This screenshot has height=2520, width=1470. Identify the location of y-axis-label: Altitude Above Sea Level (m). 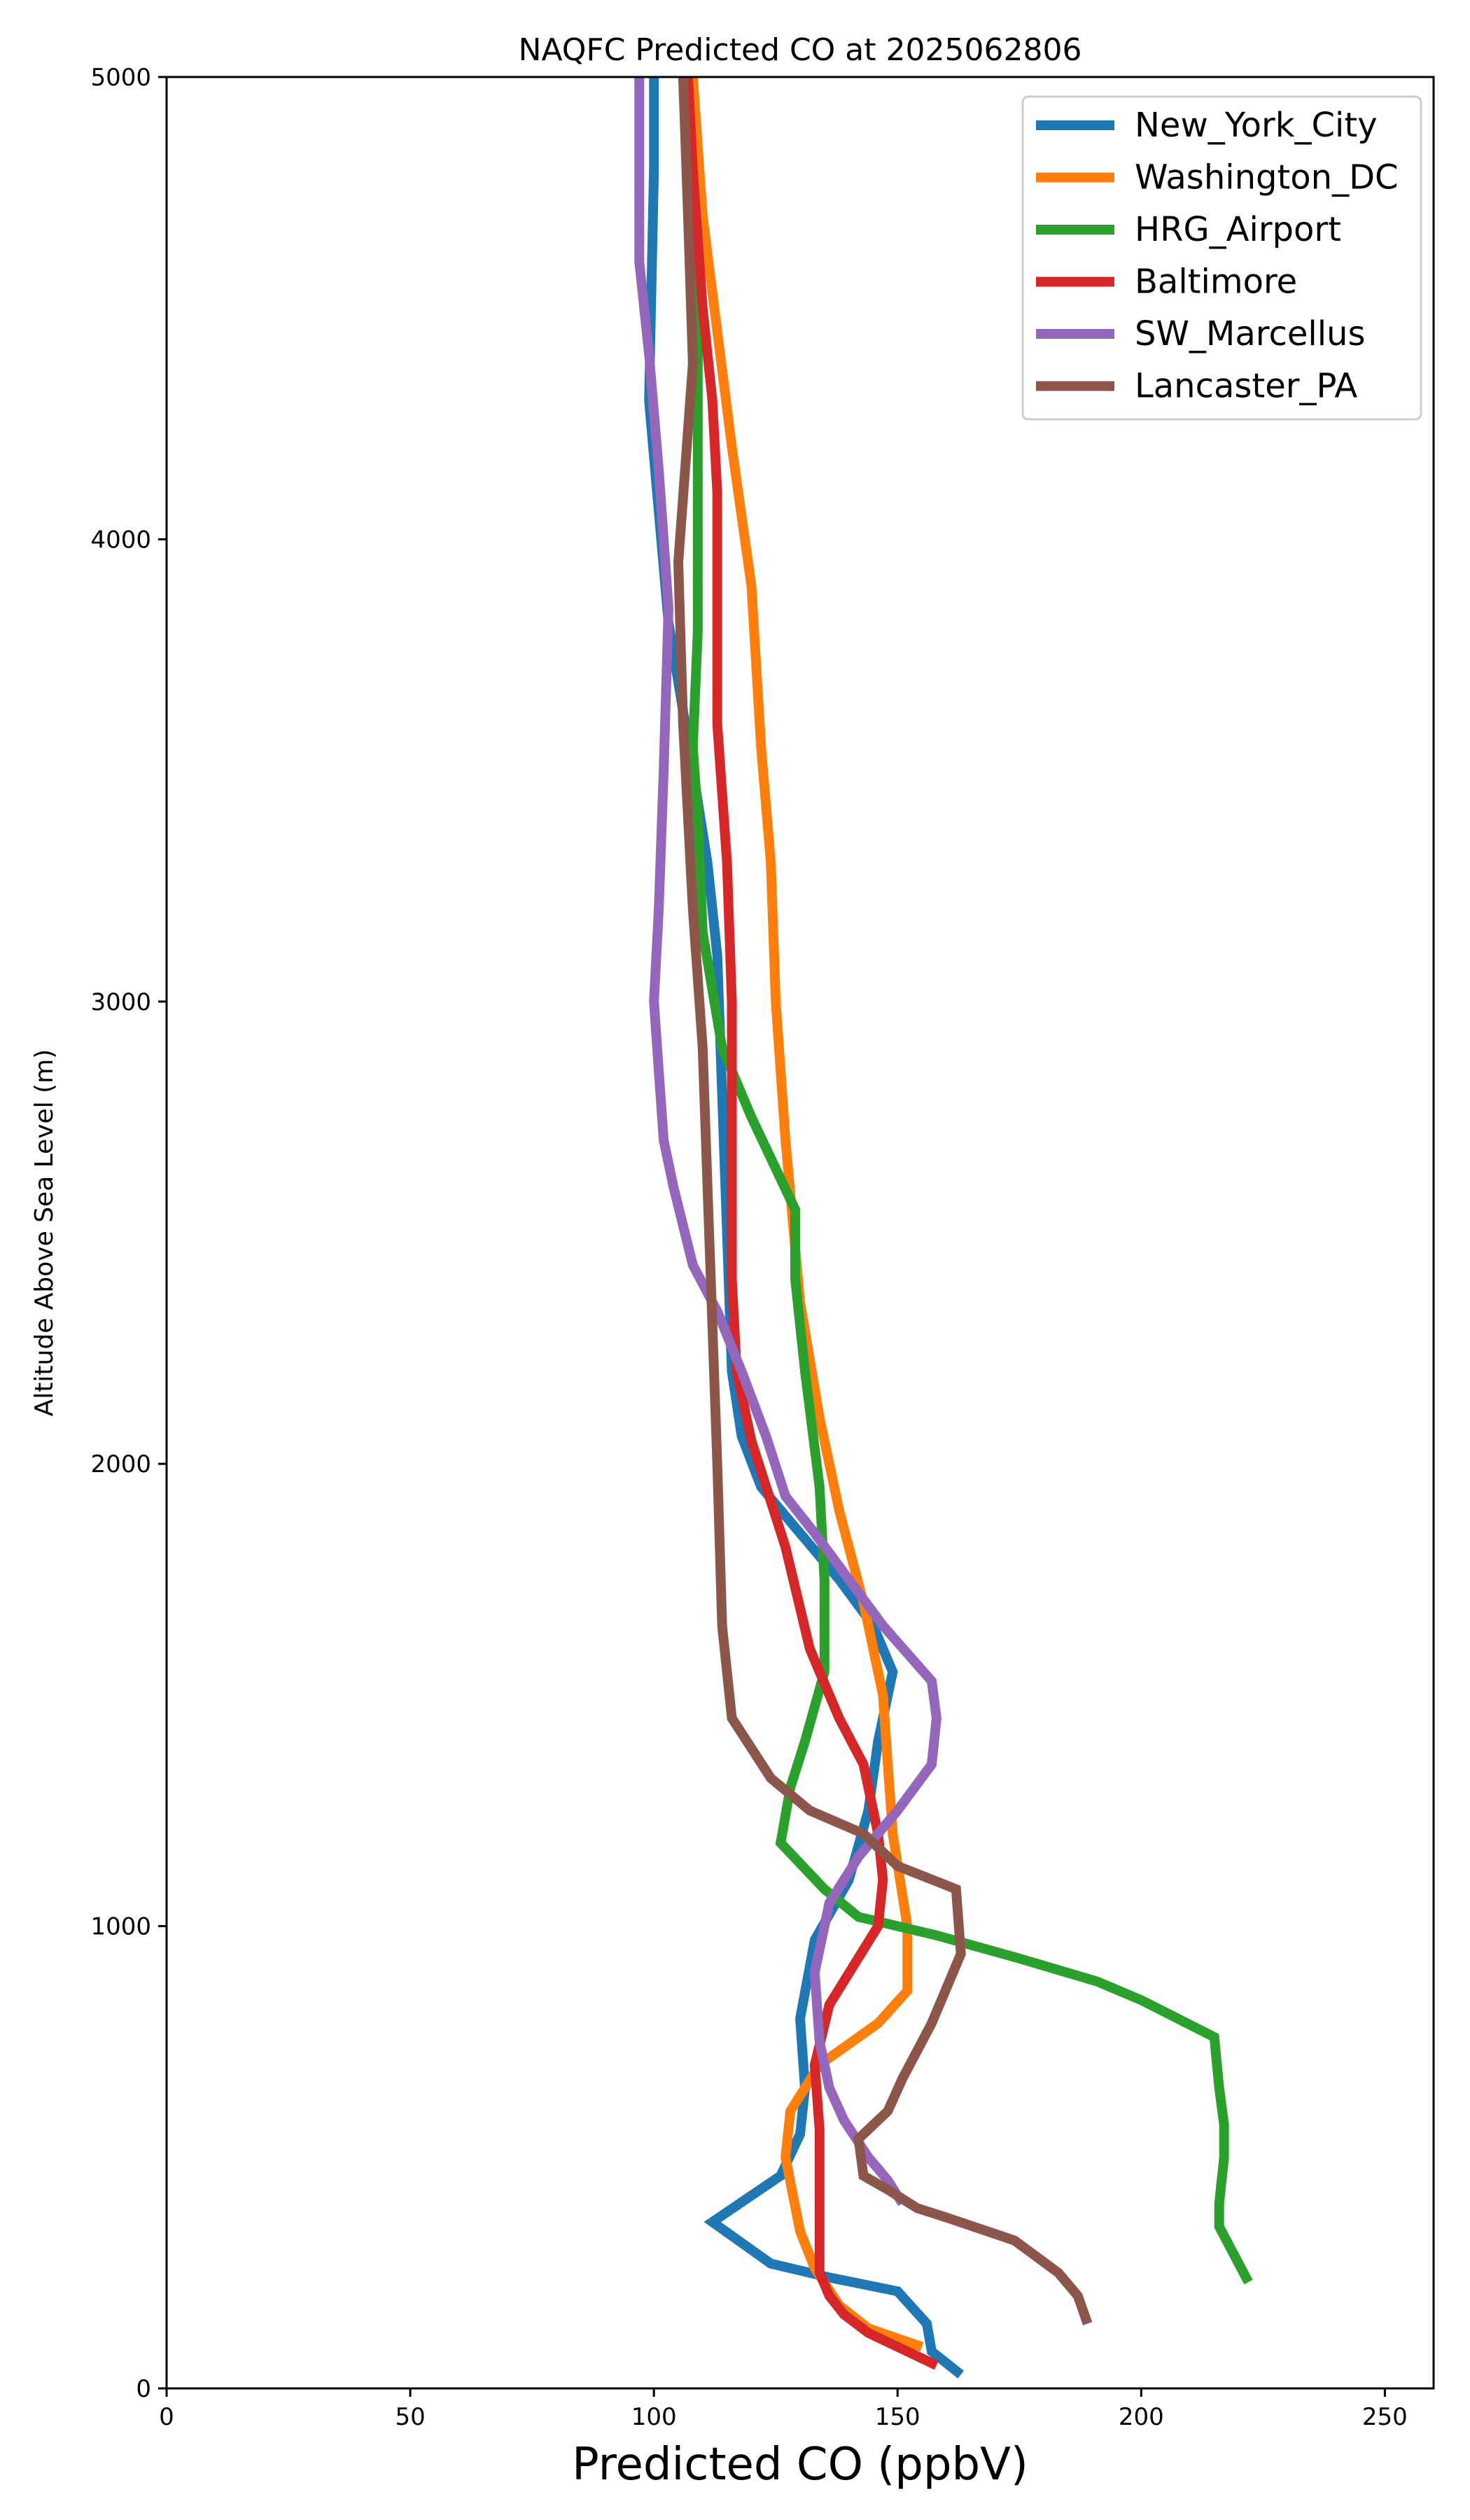
(44, 1233).